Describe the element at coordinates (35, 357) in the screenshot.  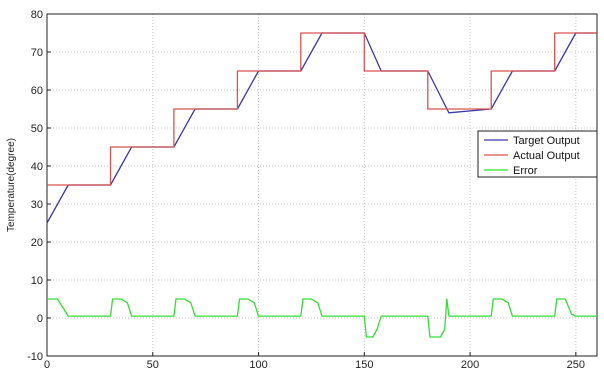
I see `y-tick-label: -10` at that location.